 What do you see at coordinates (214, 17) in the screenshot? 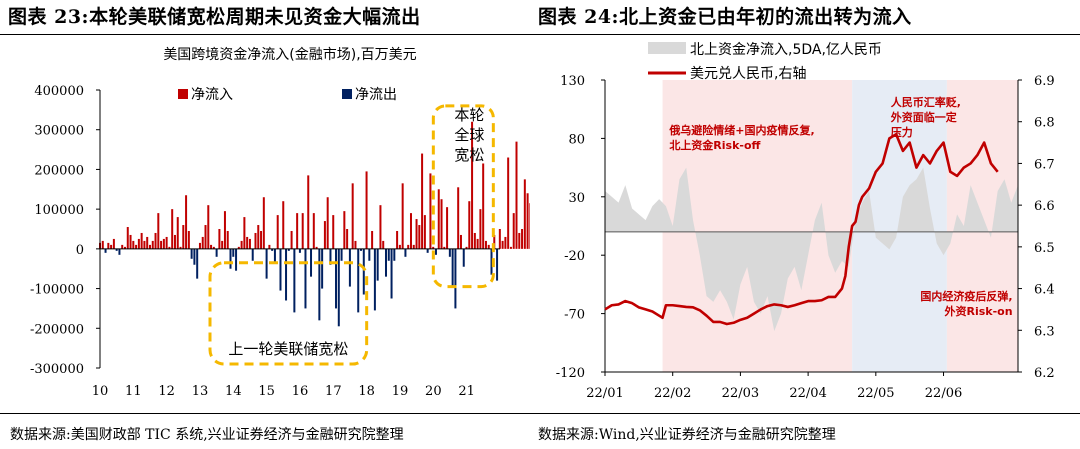
I see `panel-left-title: 图表 23:本轮美联储宽松周期未见资金大幅流出` at bounding box center [214, 17].